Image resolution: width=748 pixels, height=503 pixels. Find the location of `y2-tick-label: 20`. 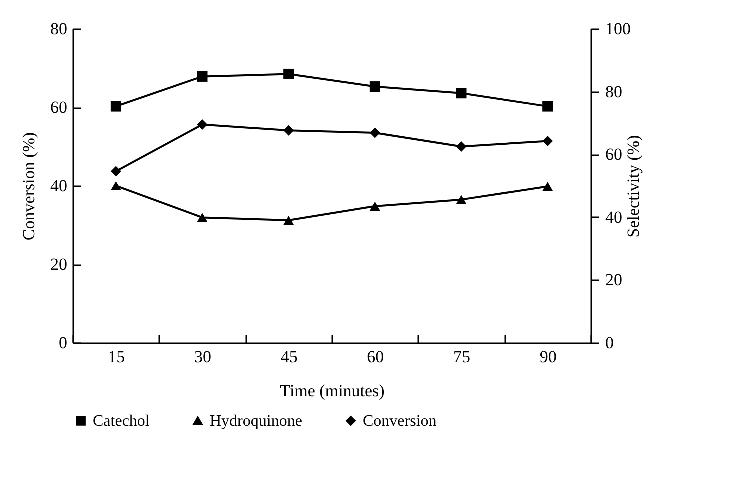

y2-tick-label: 20 is located at coordinates (614, 280).